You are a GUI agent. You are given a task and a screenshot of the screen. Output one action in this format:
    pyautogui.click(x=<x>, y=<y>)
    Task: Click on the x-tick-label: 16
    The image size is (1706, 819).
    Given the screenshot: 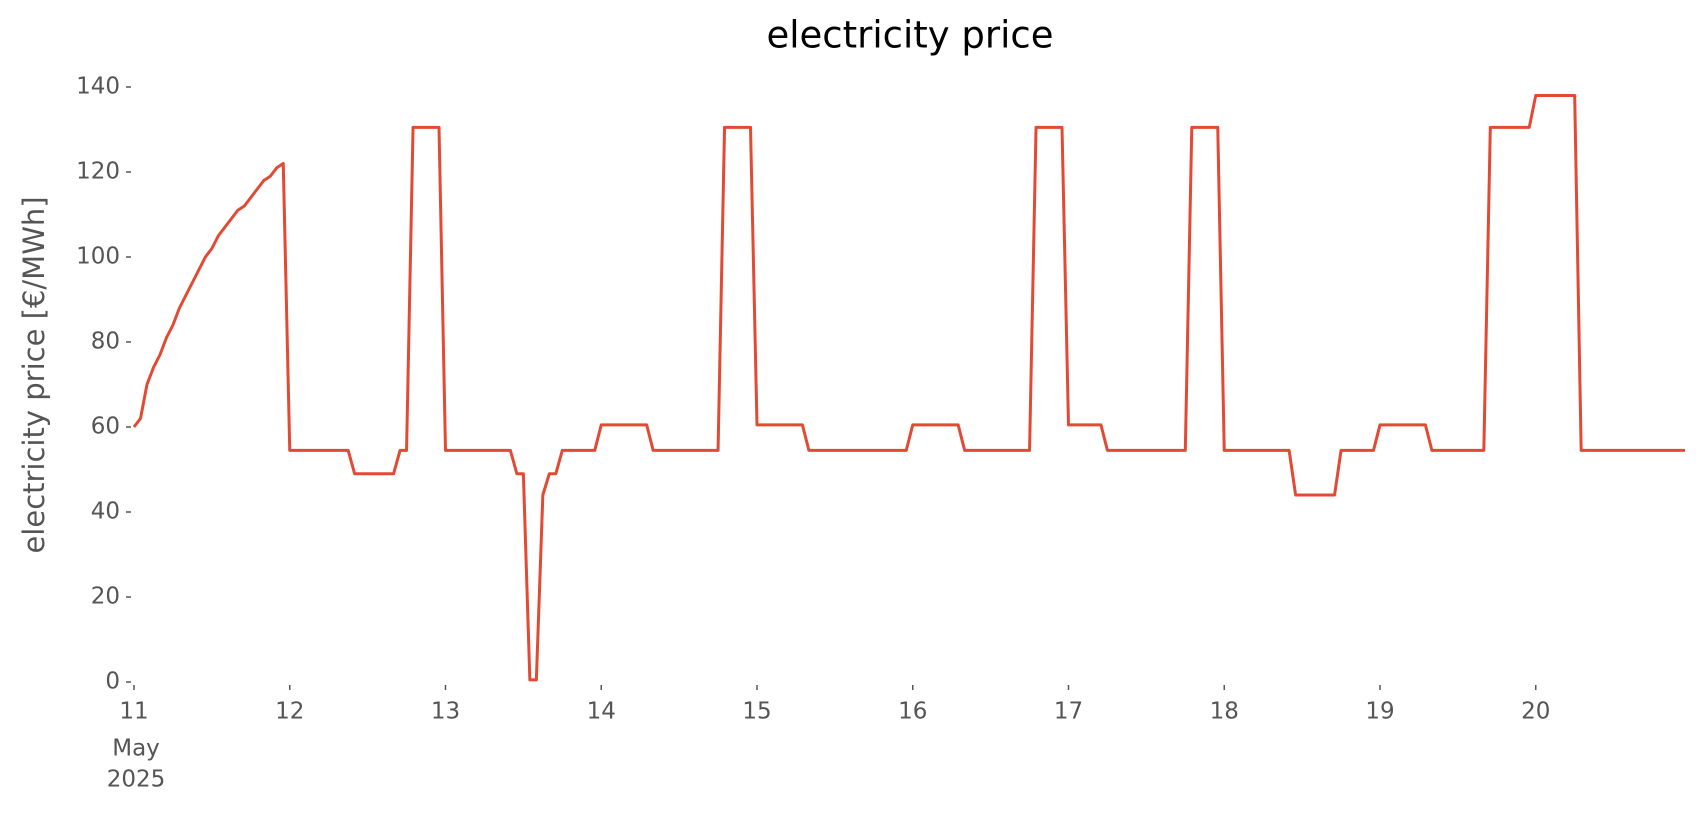 What is the action you would take?
    pyautogui.click(x=912, y=712)
    